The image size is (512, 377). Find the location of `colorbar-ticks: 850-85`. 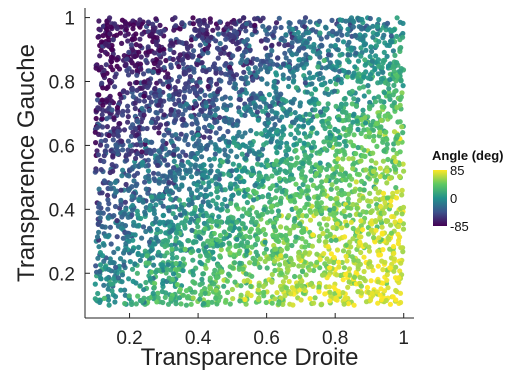

colorbar-ticks: 850-85 is located at coordinates (459, 198).